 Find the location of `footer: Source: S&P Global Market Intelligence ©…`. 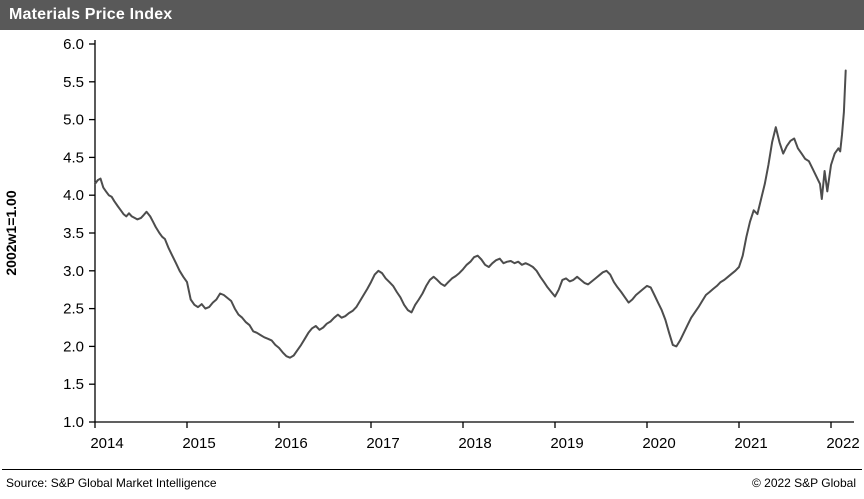

footer: Source: S&P Global Market Intelligence ©… is located at coordinates (432, 484).